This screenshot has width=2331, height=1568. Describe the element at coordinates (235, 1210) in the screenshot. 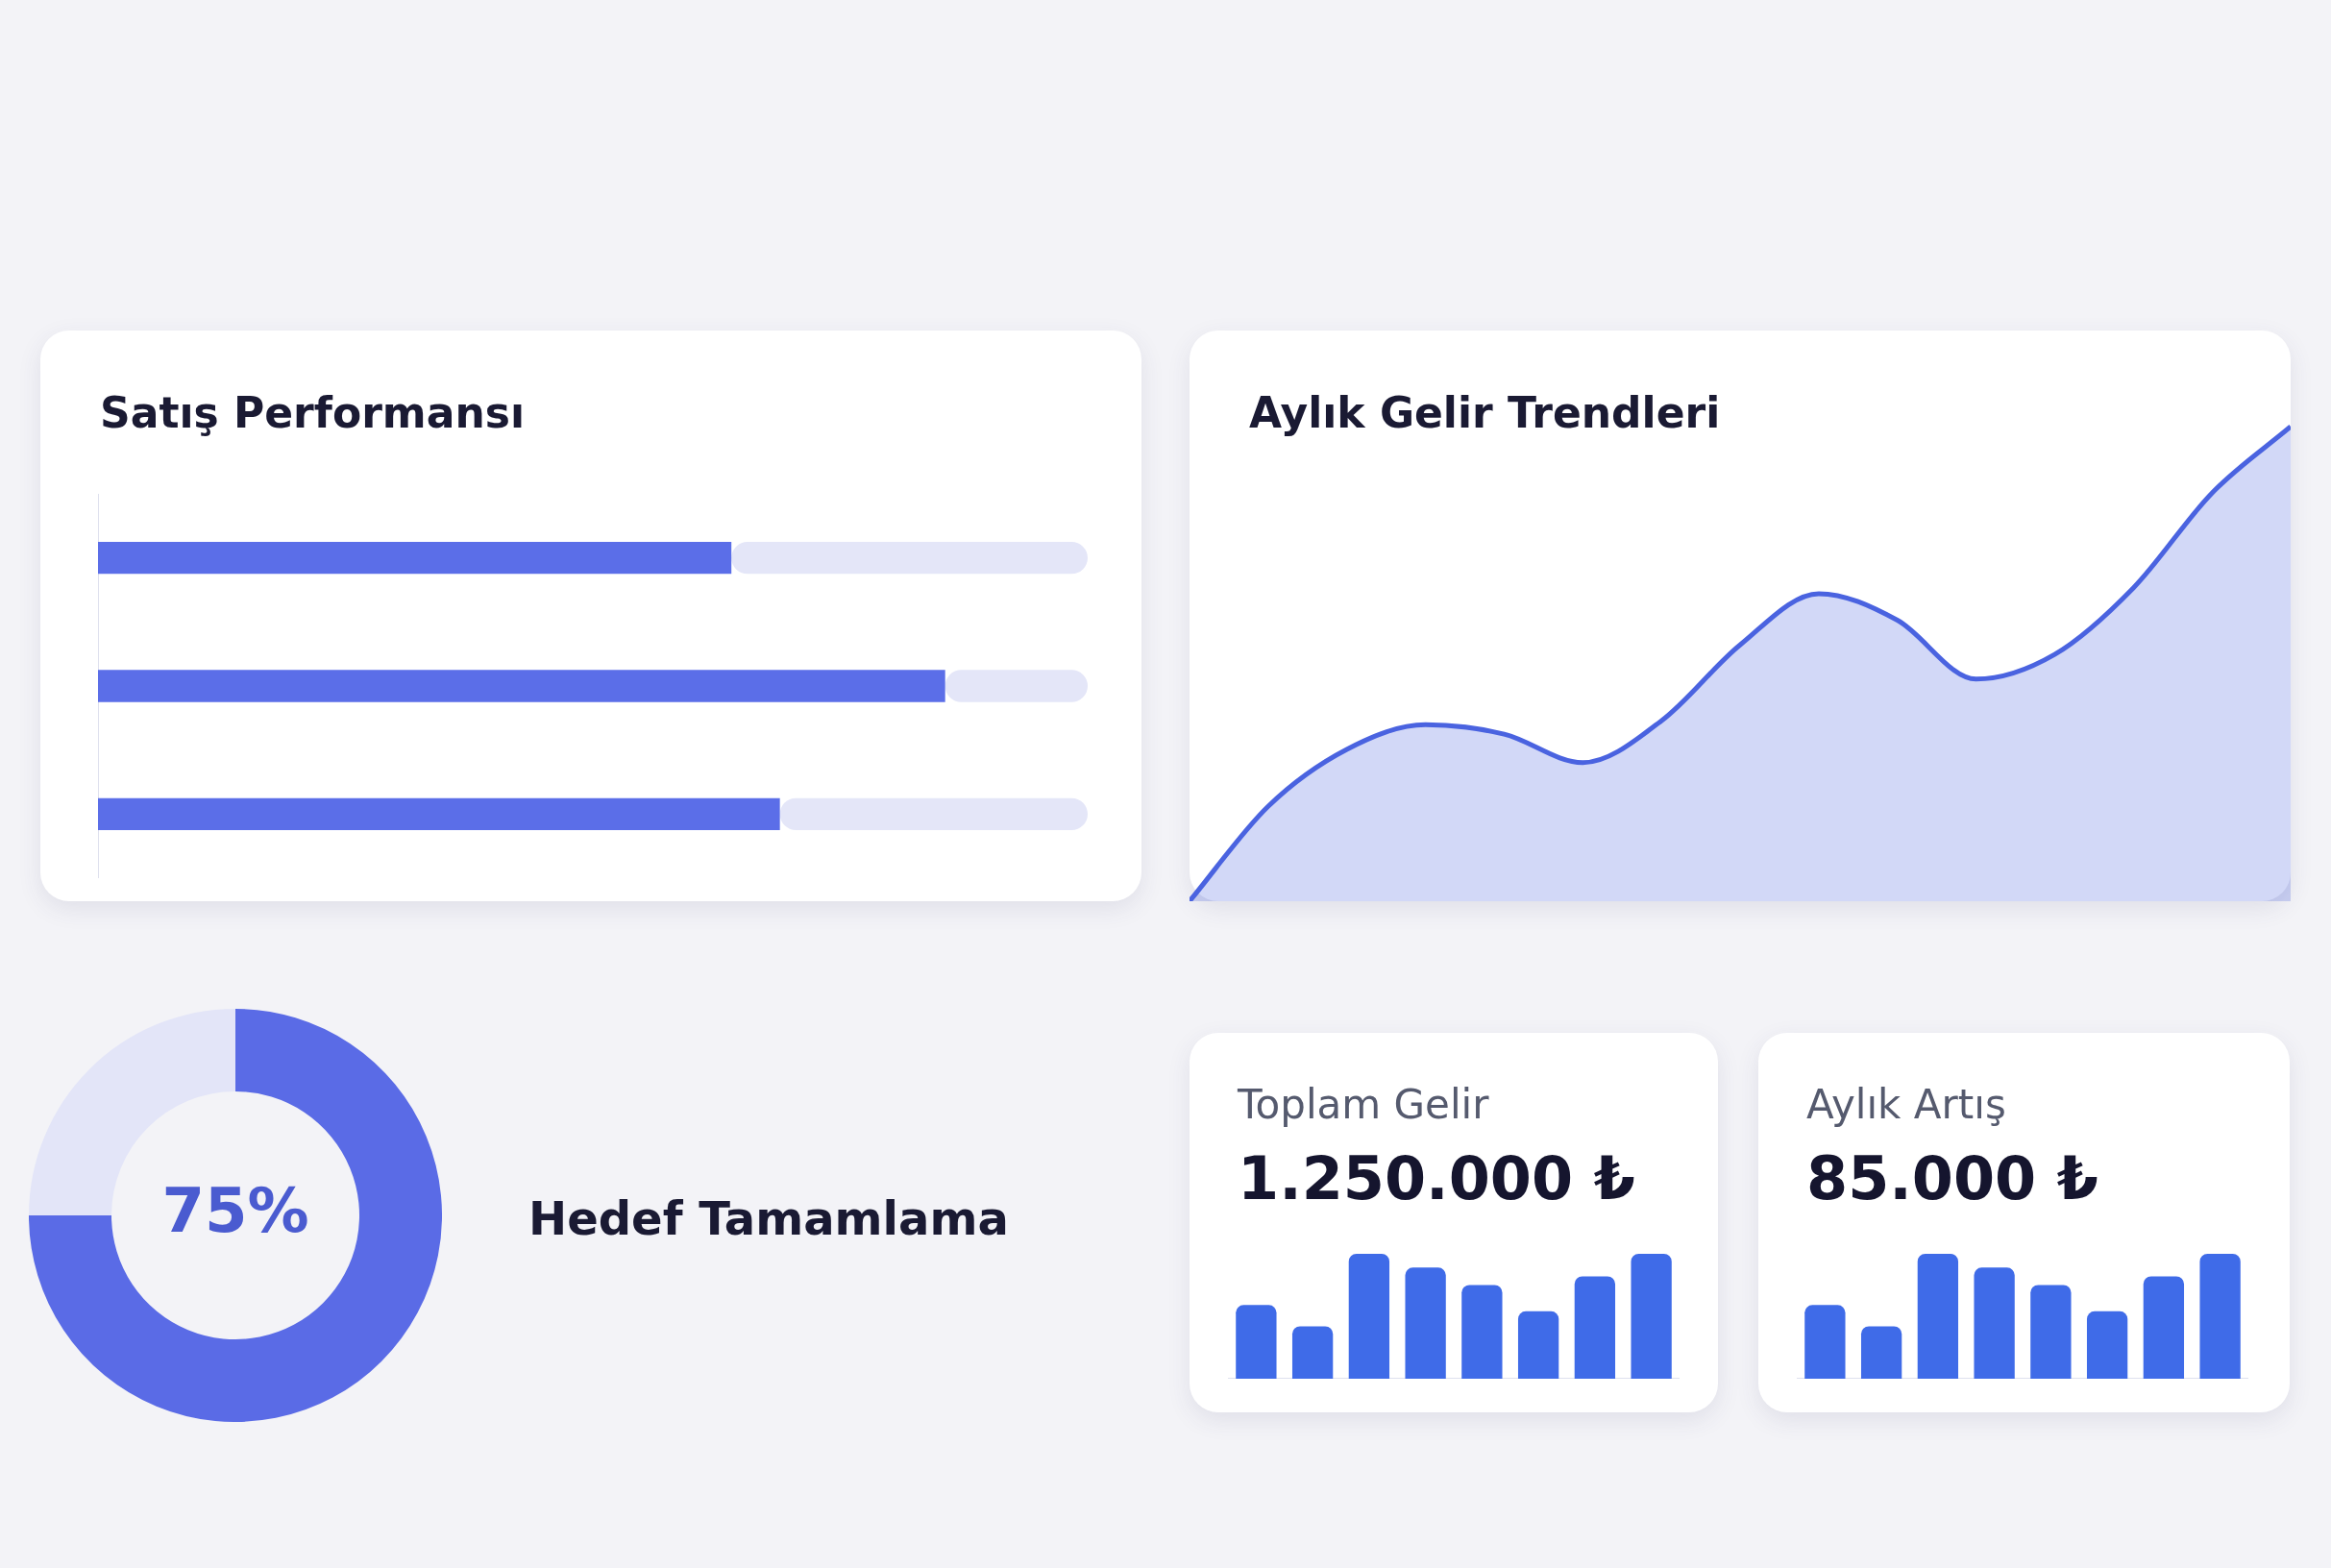

I see `data-label: 75%` at that location.